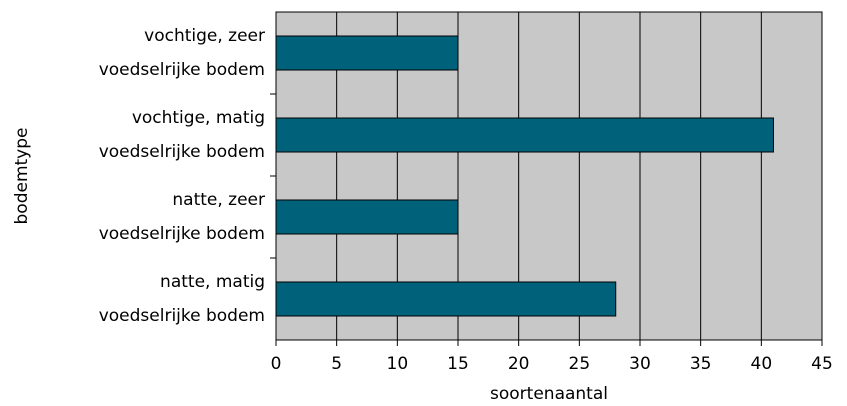 The width and height of the screenshot is (847, 406). What do you see at coordinates (549, 394) in the screenshot?
I see `x-axis-label: soortenaantal` at bounding box center [549, 394].